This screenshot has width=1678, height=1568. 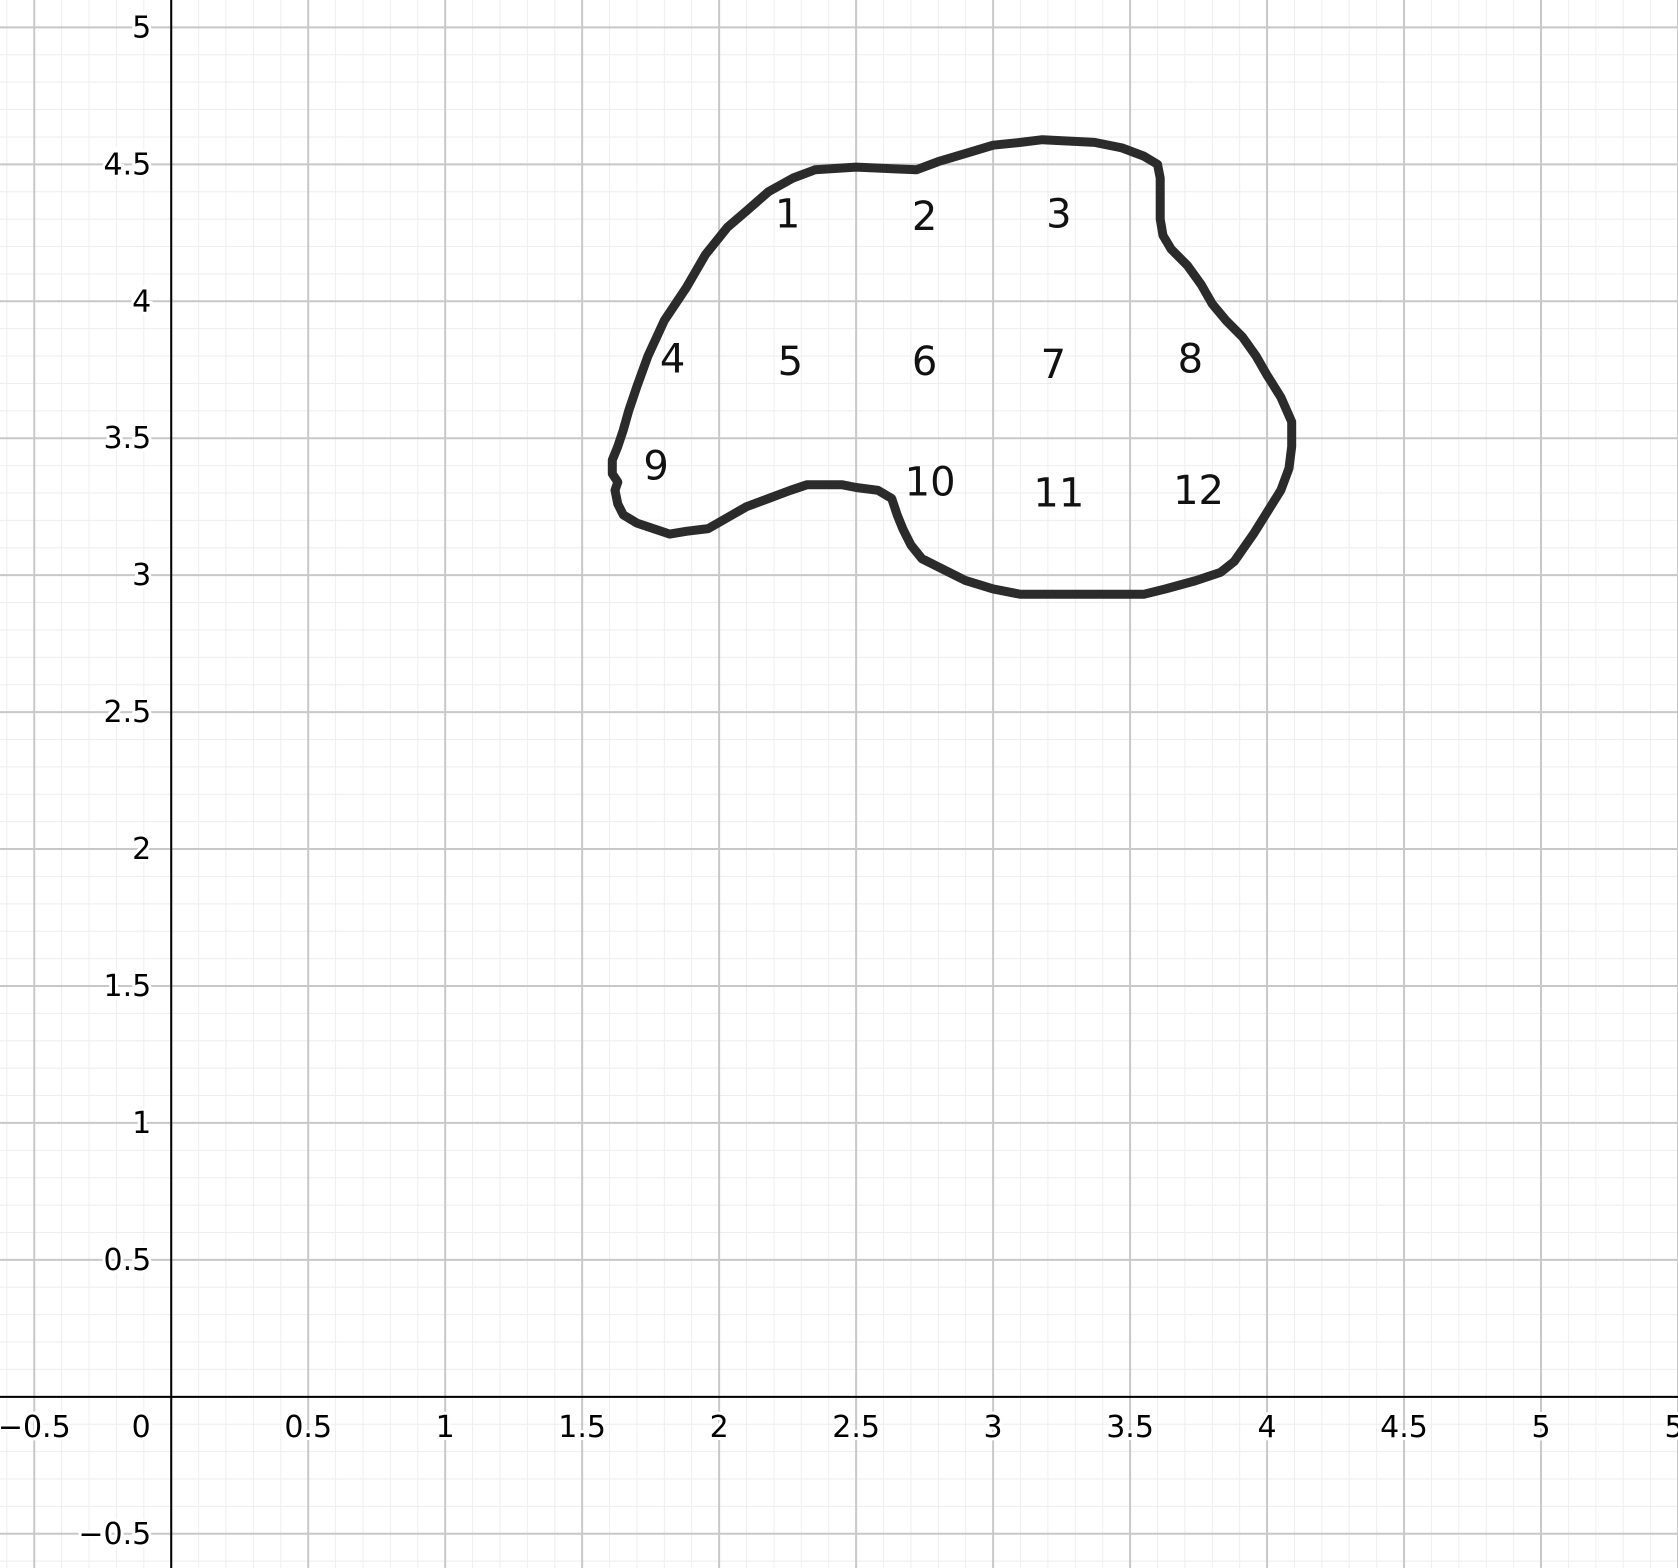 What do you see at coordinates (993, 1427) in the screenshot?
I see `x-tick-label: 3` at bounding box center [993, 1427].